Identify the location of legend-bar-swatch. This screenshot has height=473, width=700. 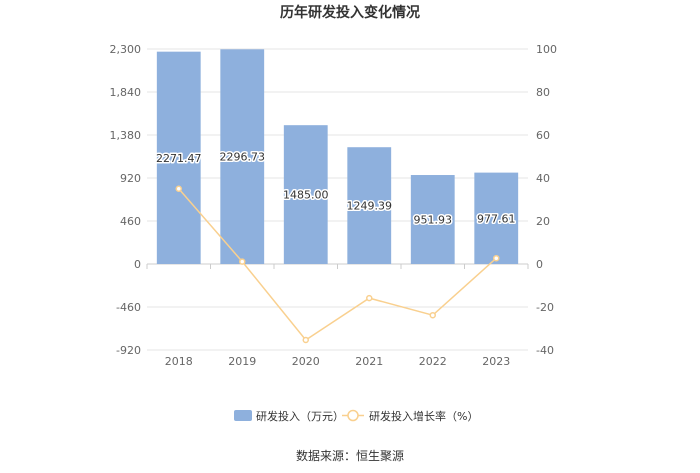
(243, 415).